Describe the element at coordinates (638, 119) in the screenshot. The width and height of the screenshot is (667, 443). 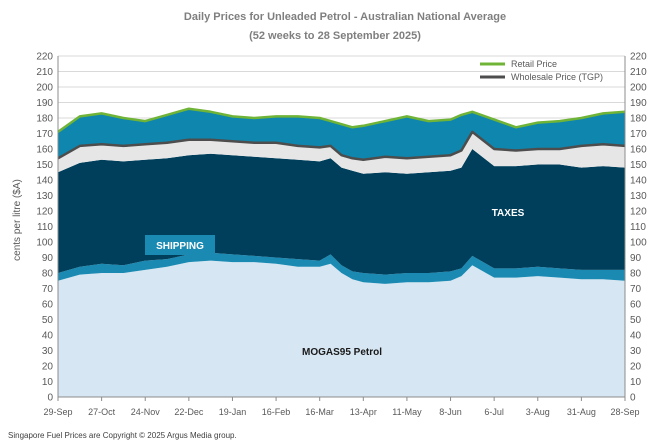
I see `y-tick-label-right: 180` at that location.